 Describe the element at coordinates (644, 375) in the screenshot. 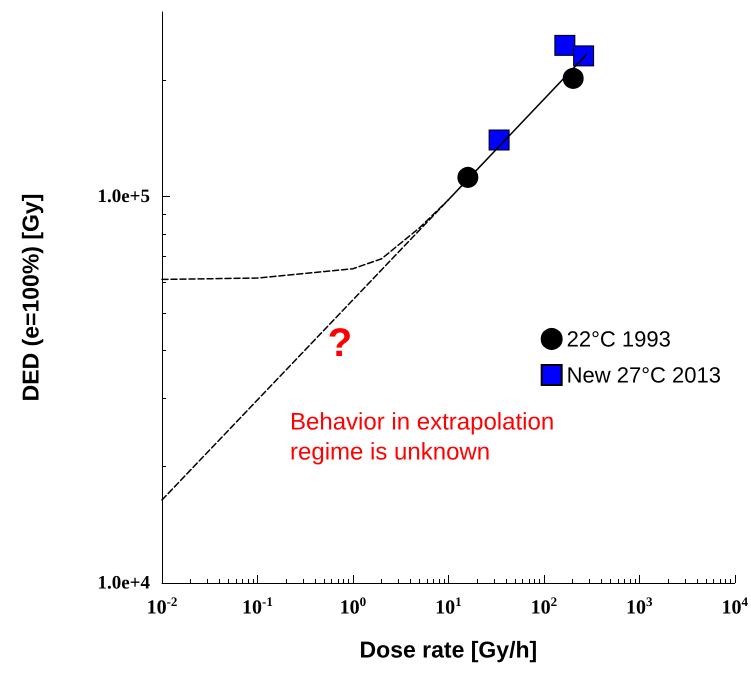

I see `legend-label: New 27°C 2013` at that location.